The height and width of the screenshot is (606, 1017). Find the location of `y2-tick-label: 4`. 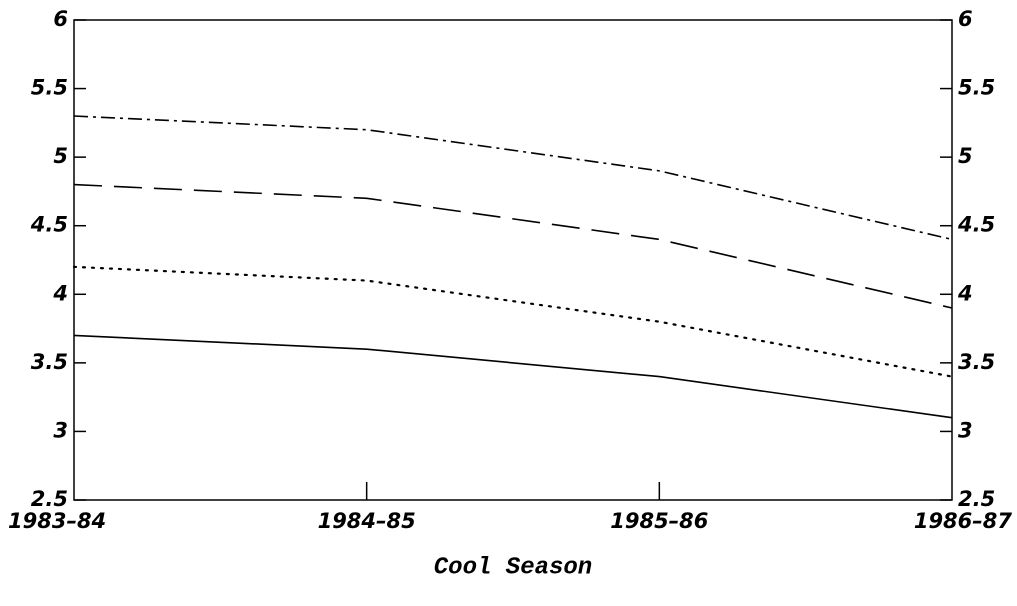

y2-tick-label: 4 is located at coordinates (965, 293).